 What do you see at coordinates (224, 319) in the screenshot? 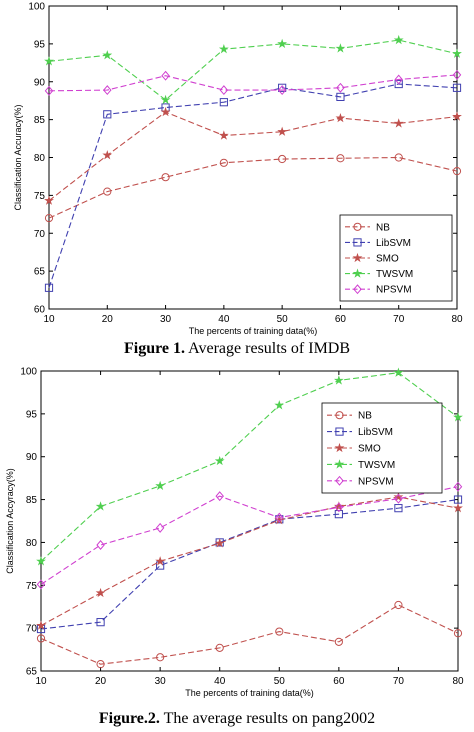
I see `x-tick-label: 40` at bounding box center [224, 319].